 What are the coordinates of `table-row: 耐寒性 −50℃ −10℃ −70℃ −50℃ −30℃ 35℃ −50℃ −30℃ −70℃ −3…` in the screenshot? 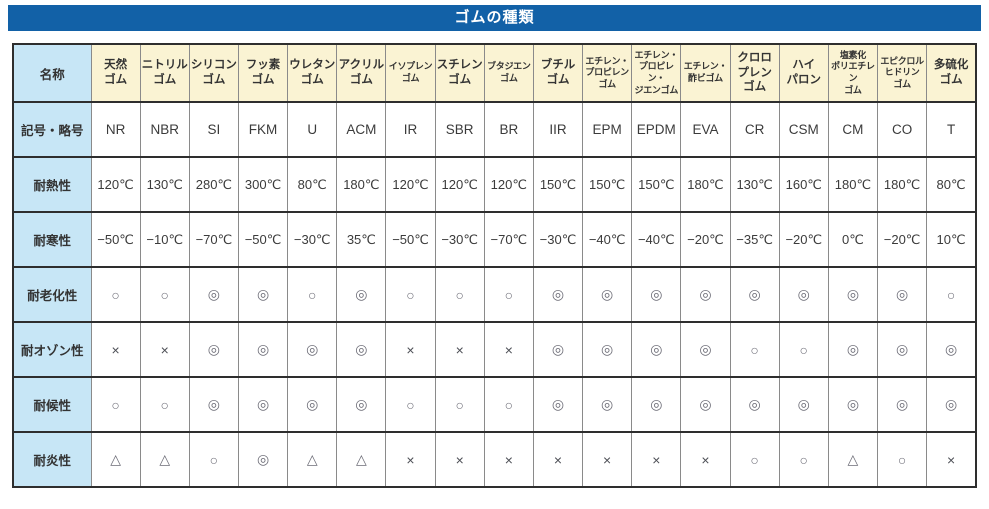 It's located at (494, 239).